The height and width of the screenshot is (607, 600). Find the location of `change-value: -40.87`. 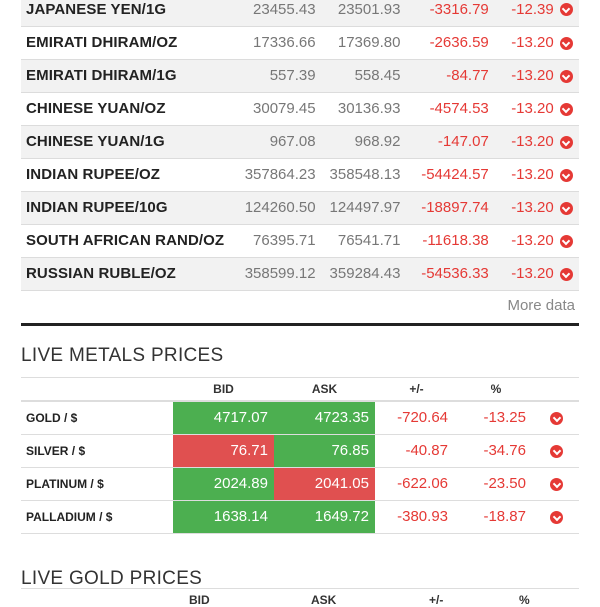

change-value: -40.87 is located at coordinates (426, 450).